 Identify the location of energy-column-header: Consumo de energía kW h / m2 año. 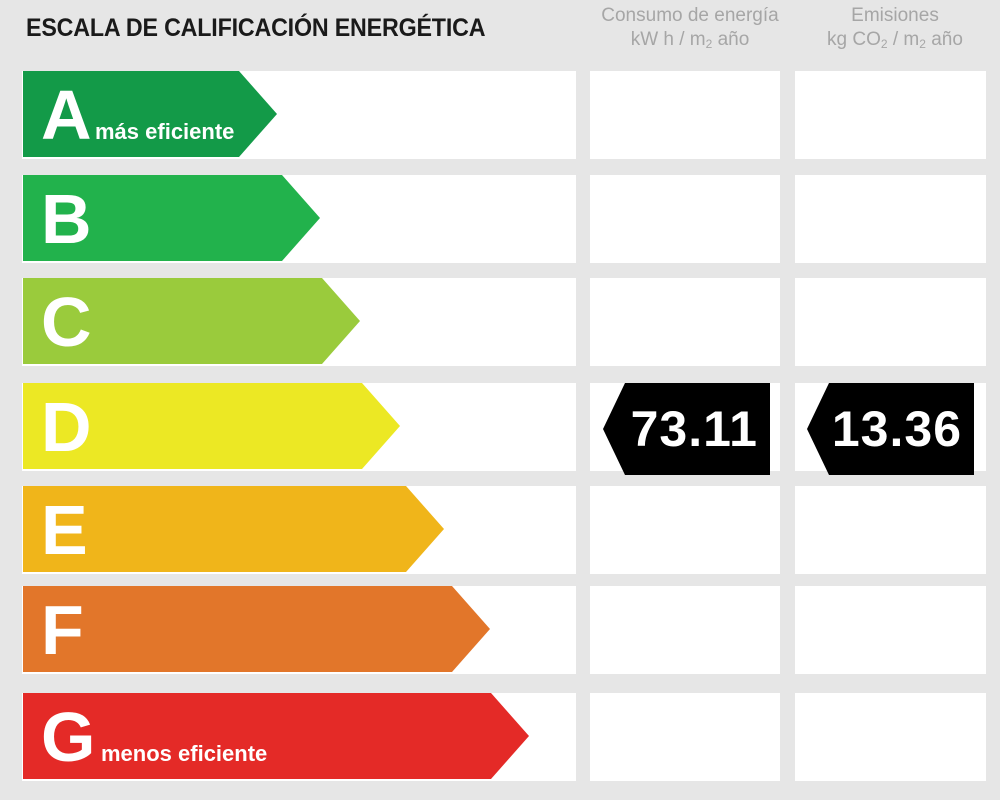
(690, 32).